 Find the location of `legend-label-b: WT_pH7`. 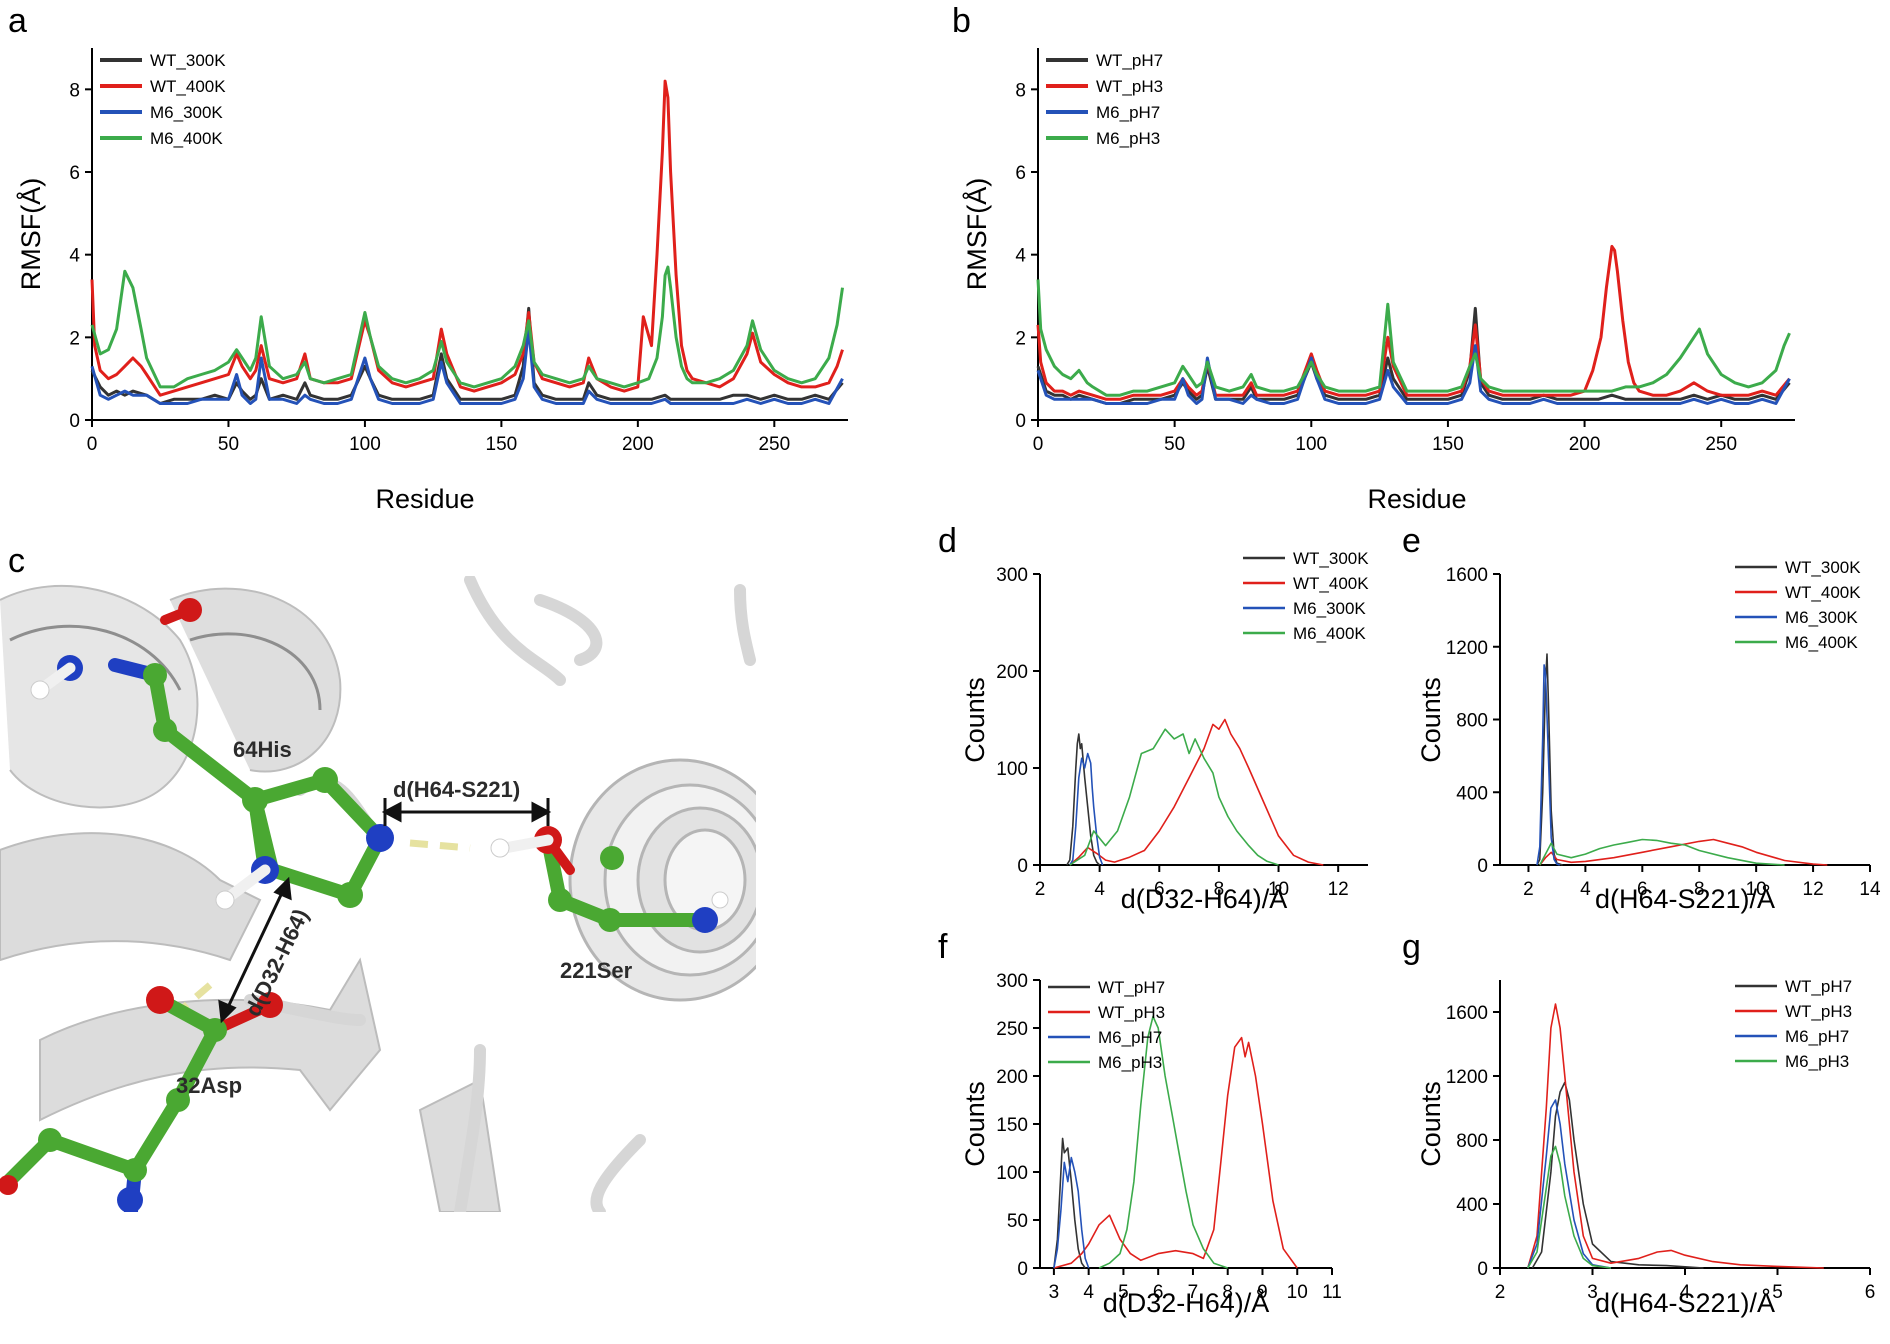

legend-label-b: WT_pH7 is located at coordinates (1129, 60).